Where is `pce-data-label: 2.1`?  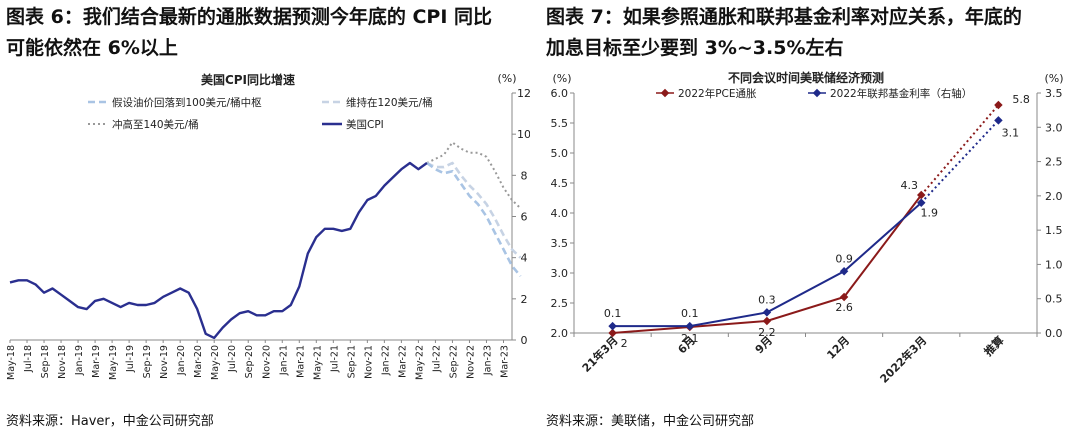 pce-data-label: 2.1 is located at coordinates (690, 338).